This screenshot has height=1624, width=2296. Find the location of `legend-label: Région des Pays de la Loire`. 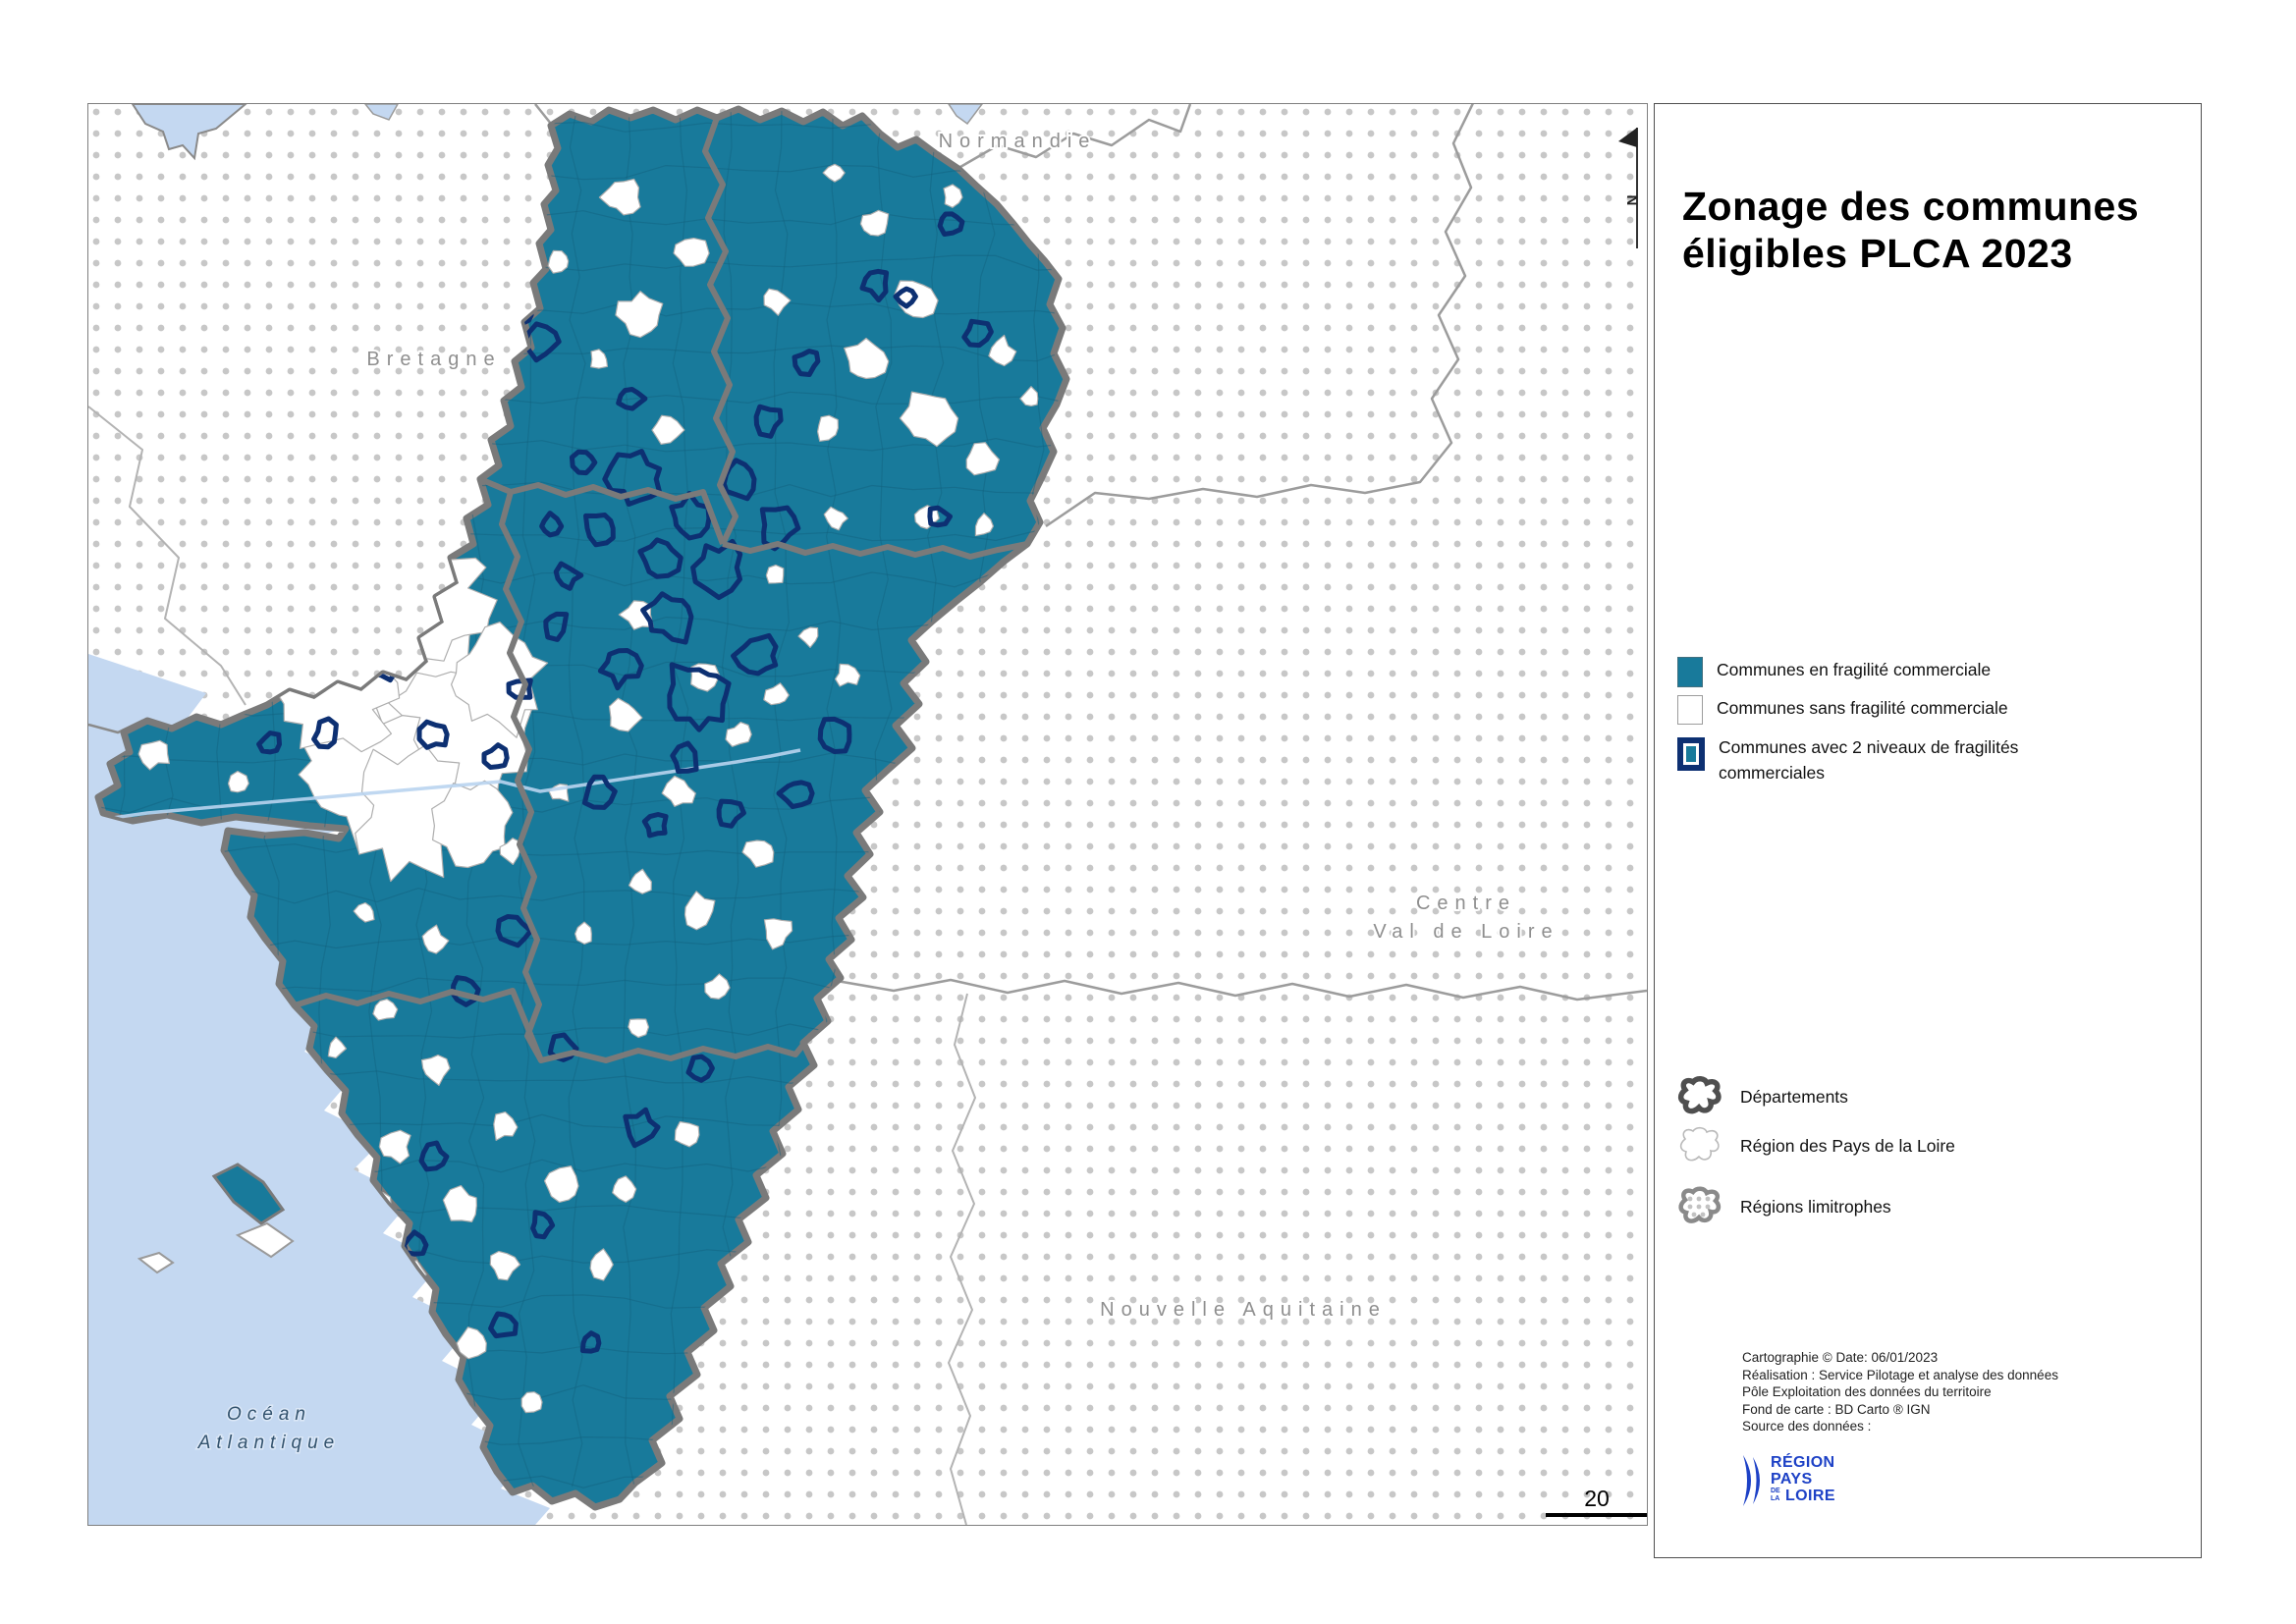

legend-label: Région des Pays de la Loire is located at coordinates (1847, 1145).